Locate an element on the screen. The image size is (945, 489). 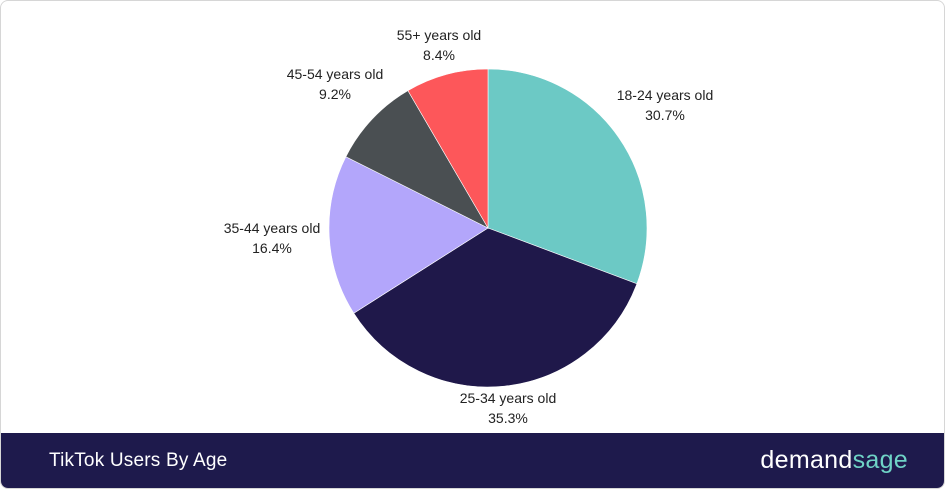
chart-title: TikTok Users By Age is located at coordinates (138, 460).